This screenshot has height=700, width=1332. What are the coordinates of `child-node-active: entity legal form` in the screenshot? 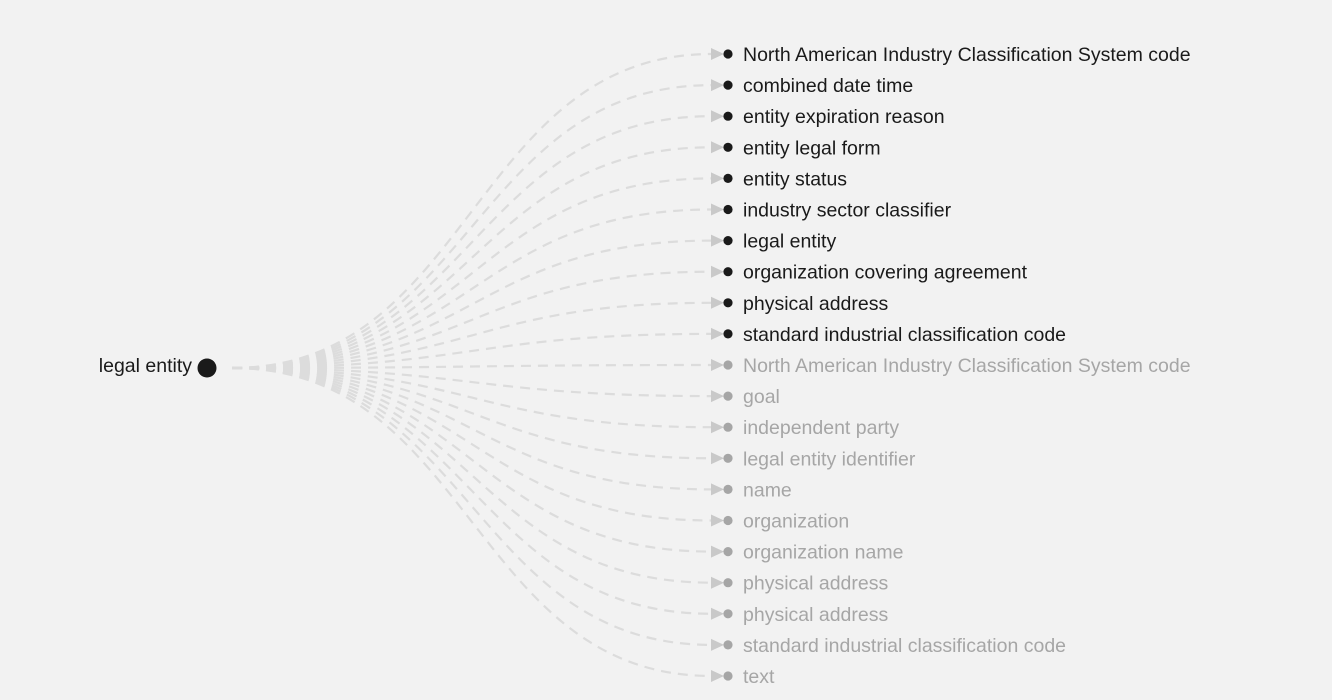 It's located at (796, 148).